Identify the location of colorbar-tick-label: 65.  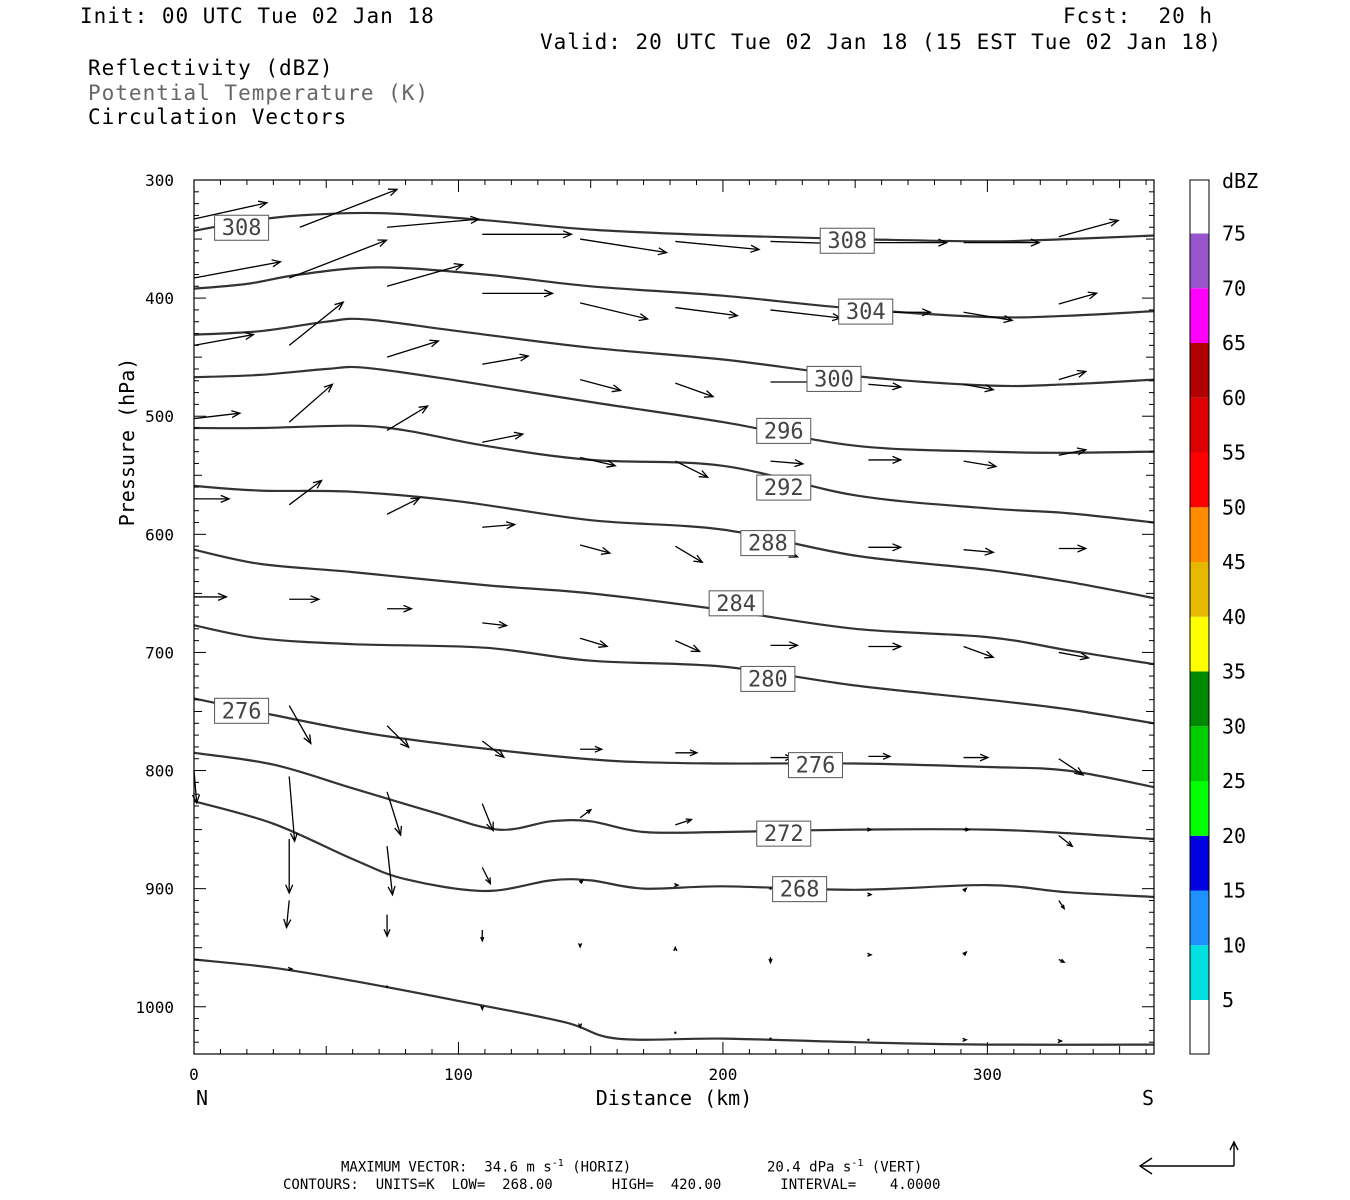
(1234, 343).